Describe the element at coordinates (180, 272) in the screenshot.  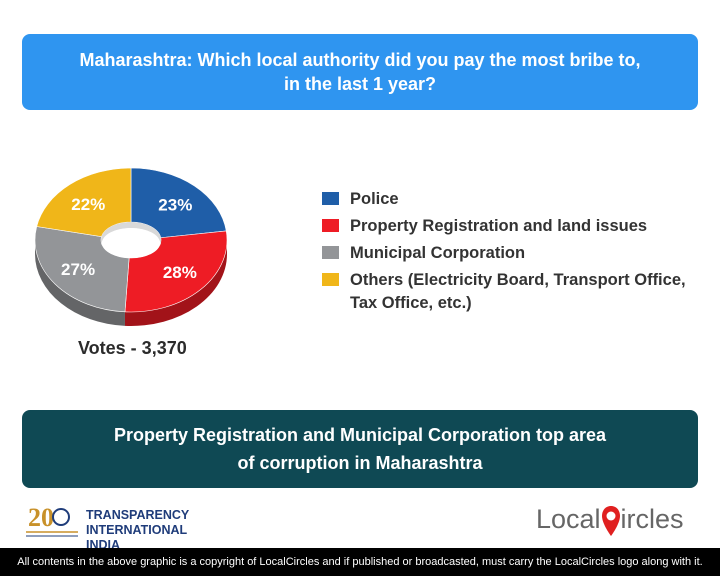
I see `data-label-property: 28%` at that location.